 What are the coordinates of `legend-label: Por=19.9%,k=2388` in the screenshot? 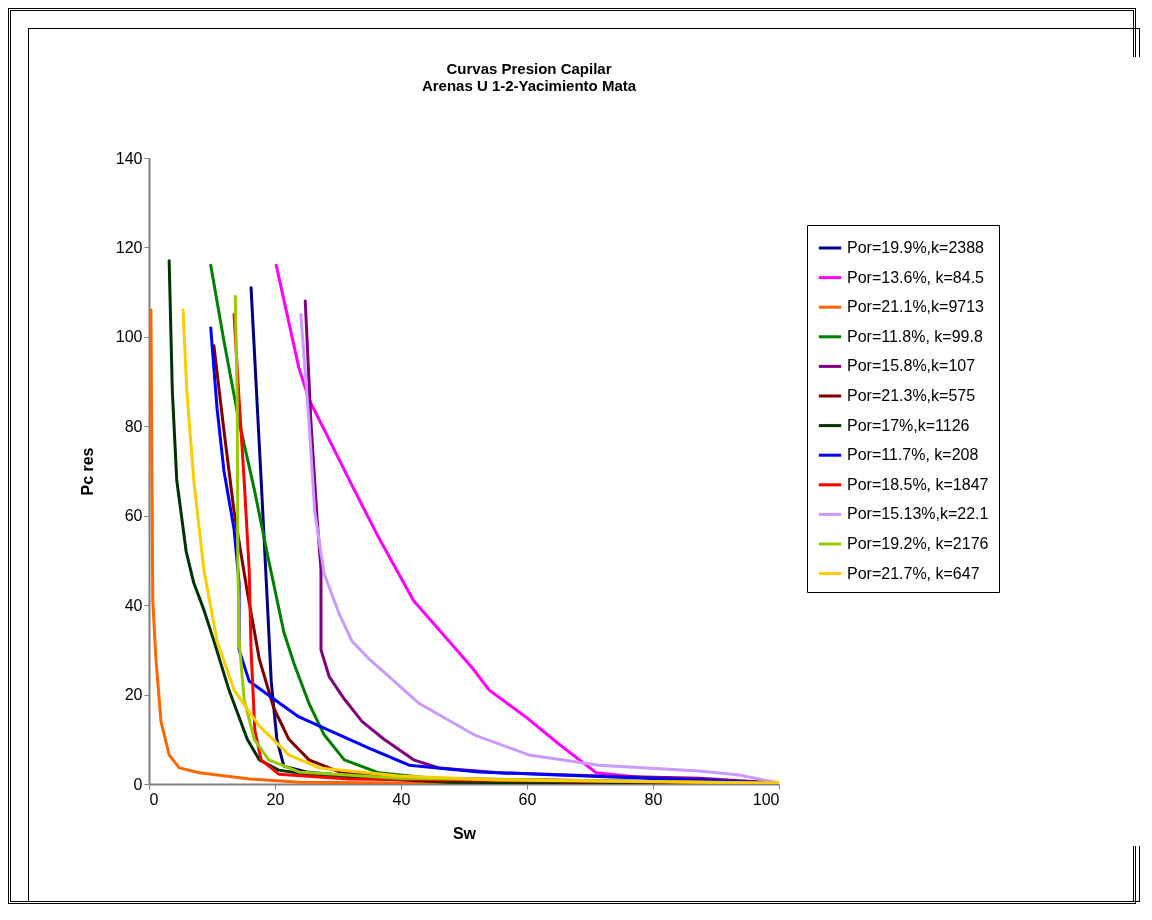 It's located at (916, 247).